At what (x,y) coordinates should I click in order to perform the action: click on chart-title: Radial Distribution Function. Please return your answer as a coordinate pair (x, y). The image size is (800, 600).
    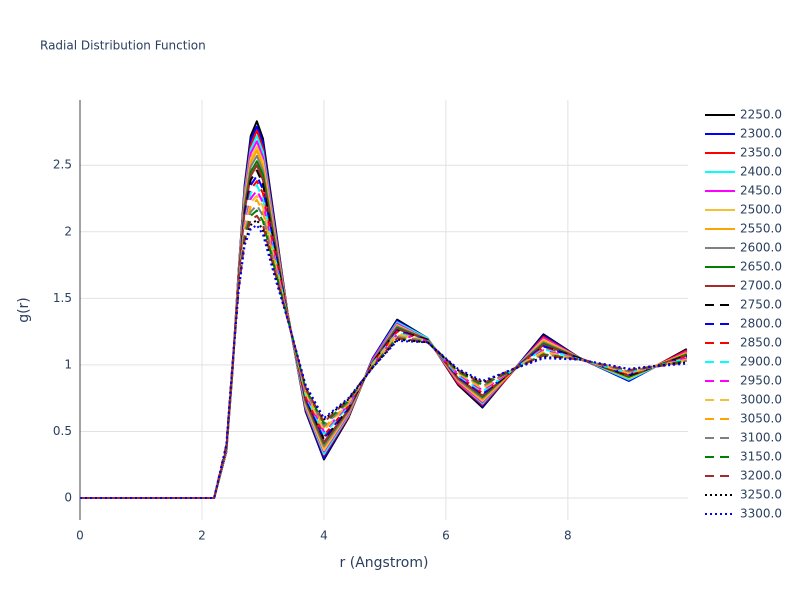
    Looking at the image, I should click on (123, 46).